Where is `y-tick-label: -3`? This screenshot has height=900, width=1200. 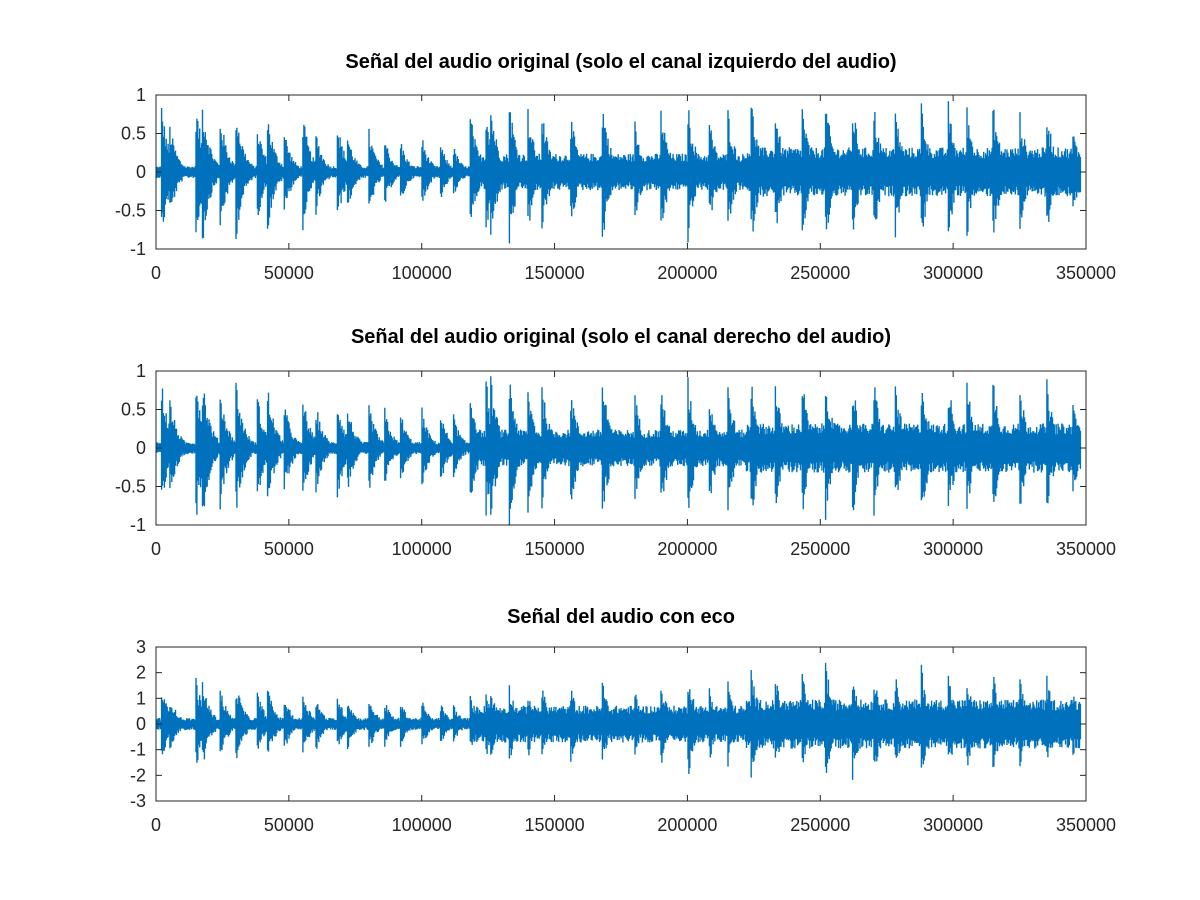
y-tick-label: -3 is located at coordinates (138, 801).